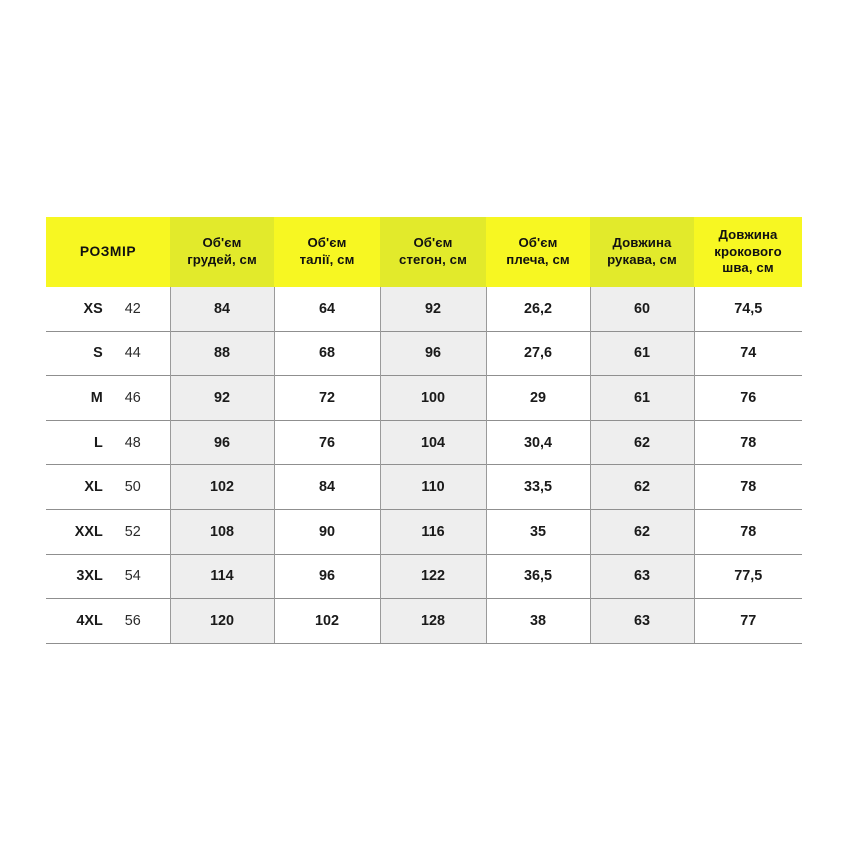 The width and height of the screenshot is (850, 850). Describe the element at coordinates (433, 576) in the screenshot. I see `cell-hips: 122` at that location.